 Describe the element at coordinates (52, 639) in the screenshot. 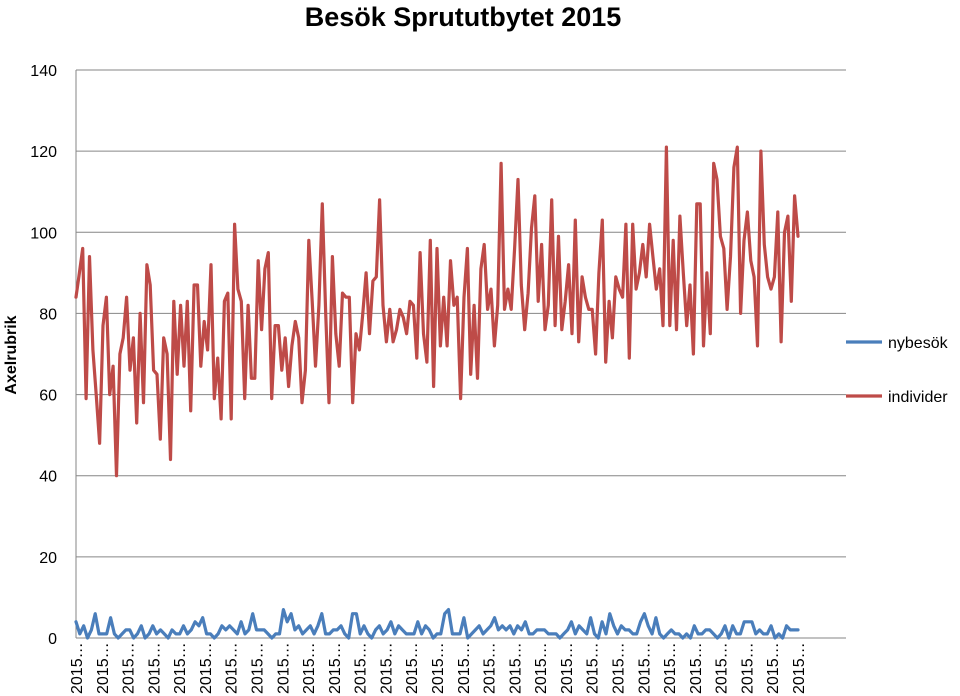

I see `y-tick-label: 0` at that location.